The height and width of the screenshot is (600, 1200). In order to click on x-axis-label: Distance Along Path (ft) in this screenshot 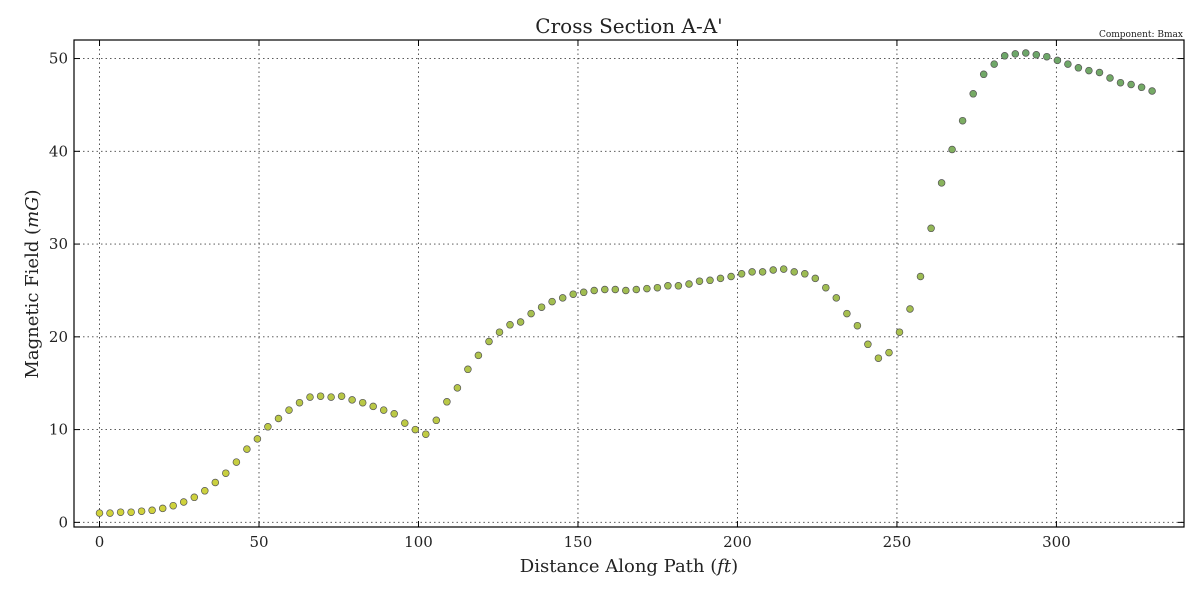, I will do `click(629, 566)`.